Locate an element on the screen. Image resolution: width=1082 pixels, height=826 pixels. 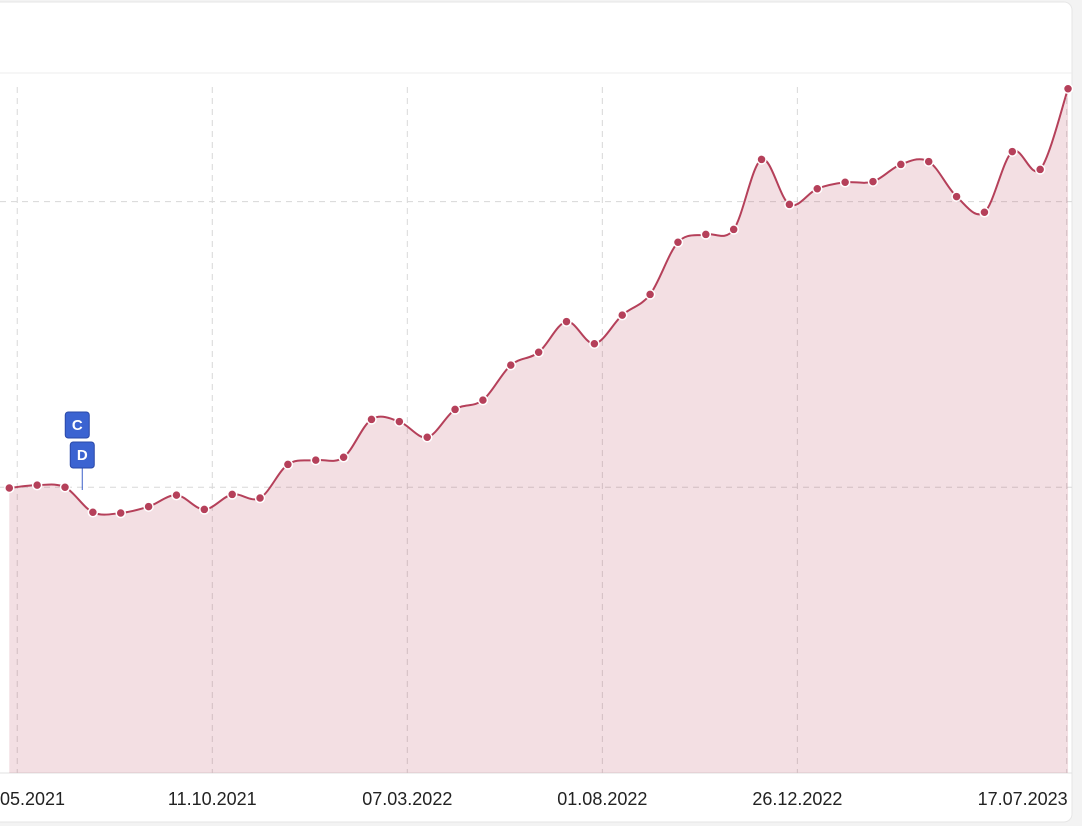
annotation-label: C is located at coordinates (77, 425).